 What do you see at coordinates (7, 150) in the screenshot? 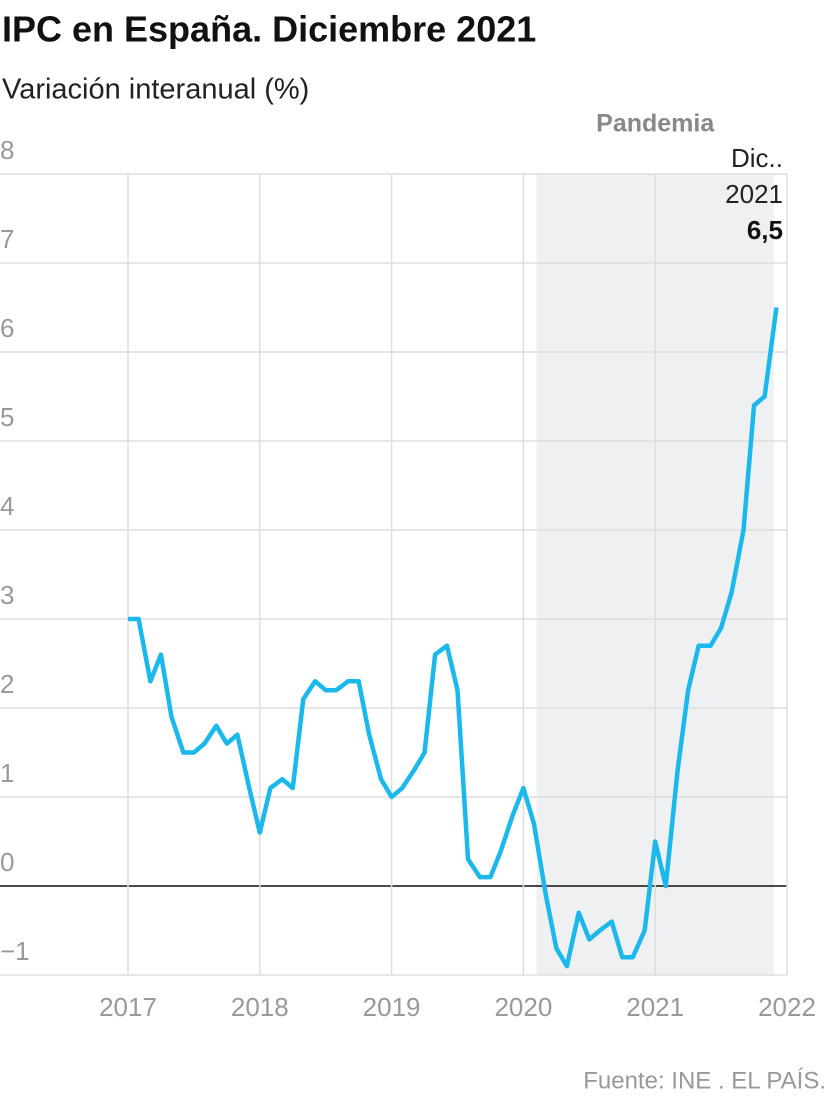
I see `y-tick-label: 8` at bounding box center [7, 150].